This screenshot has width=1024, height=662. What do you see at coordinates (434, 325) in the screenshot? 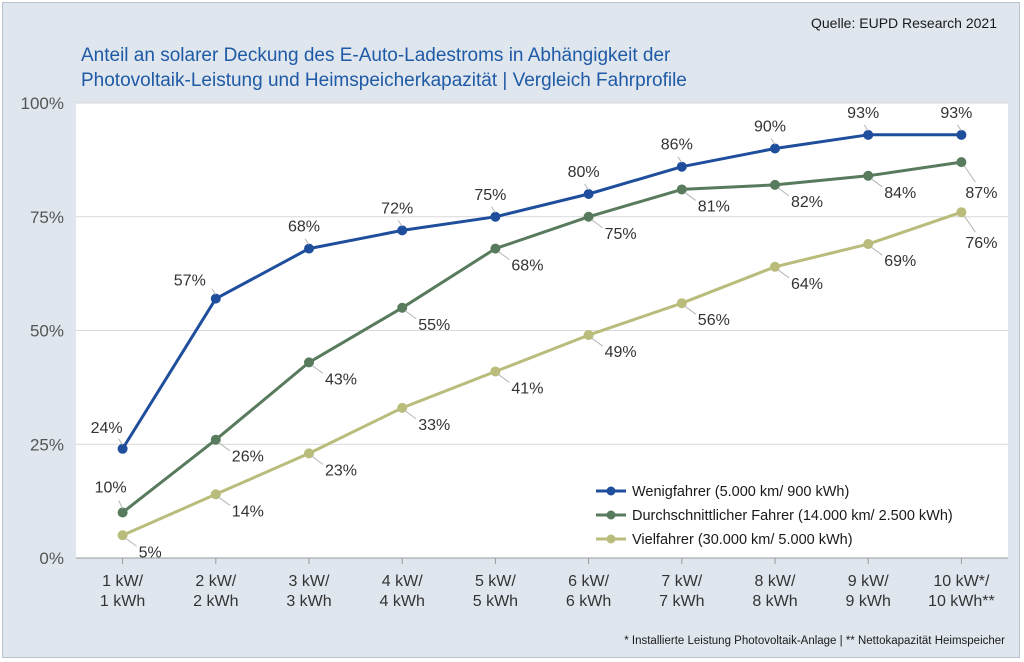
I see `data-label: 55%` at bounding box center [434, 325].